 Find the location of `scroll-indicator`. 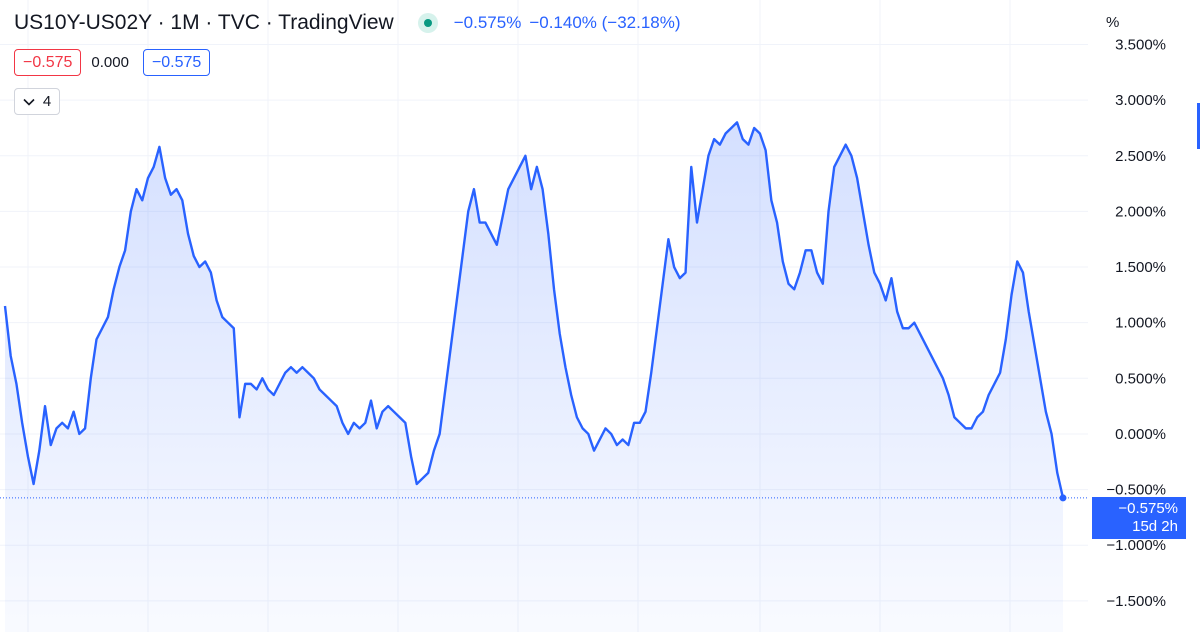

scroll-indicator is located at coordinates (1198, 126).